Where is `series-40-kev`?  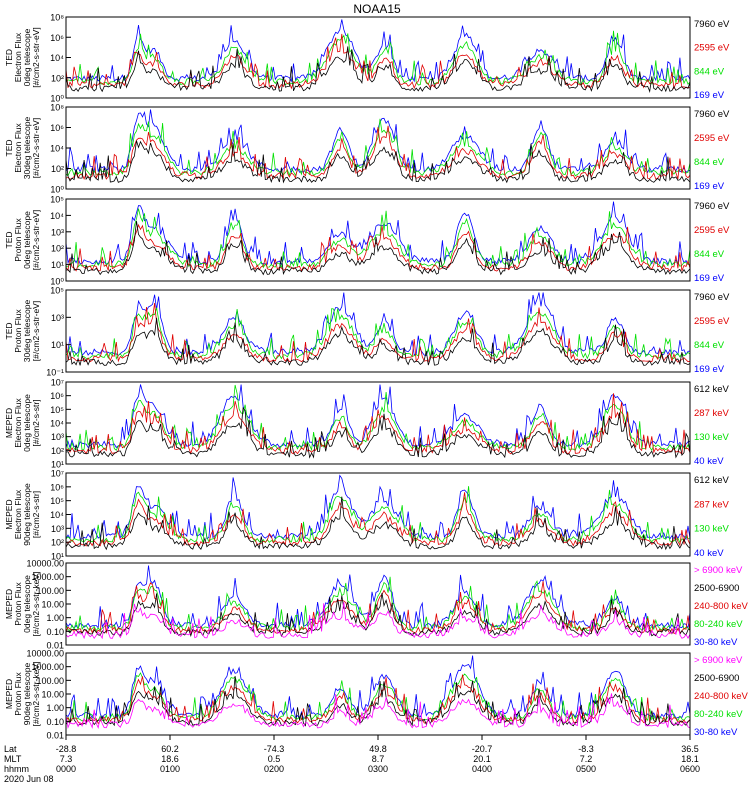
series-40-kev is located at coordinates (378, 417).